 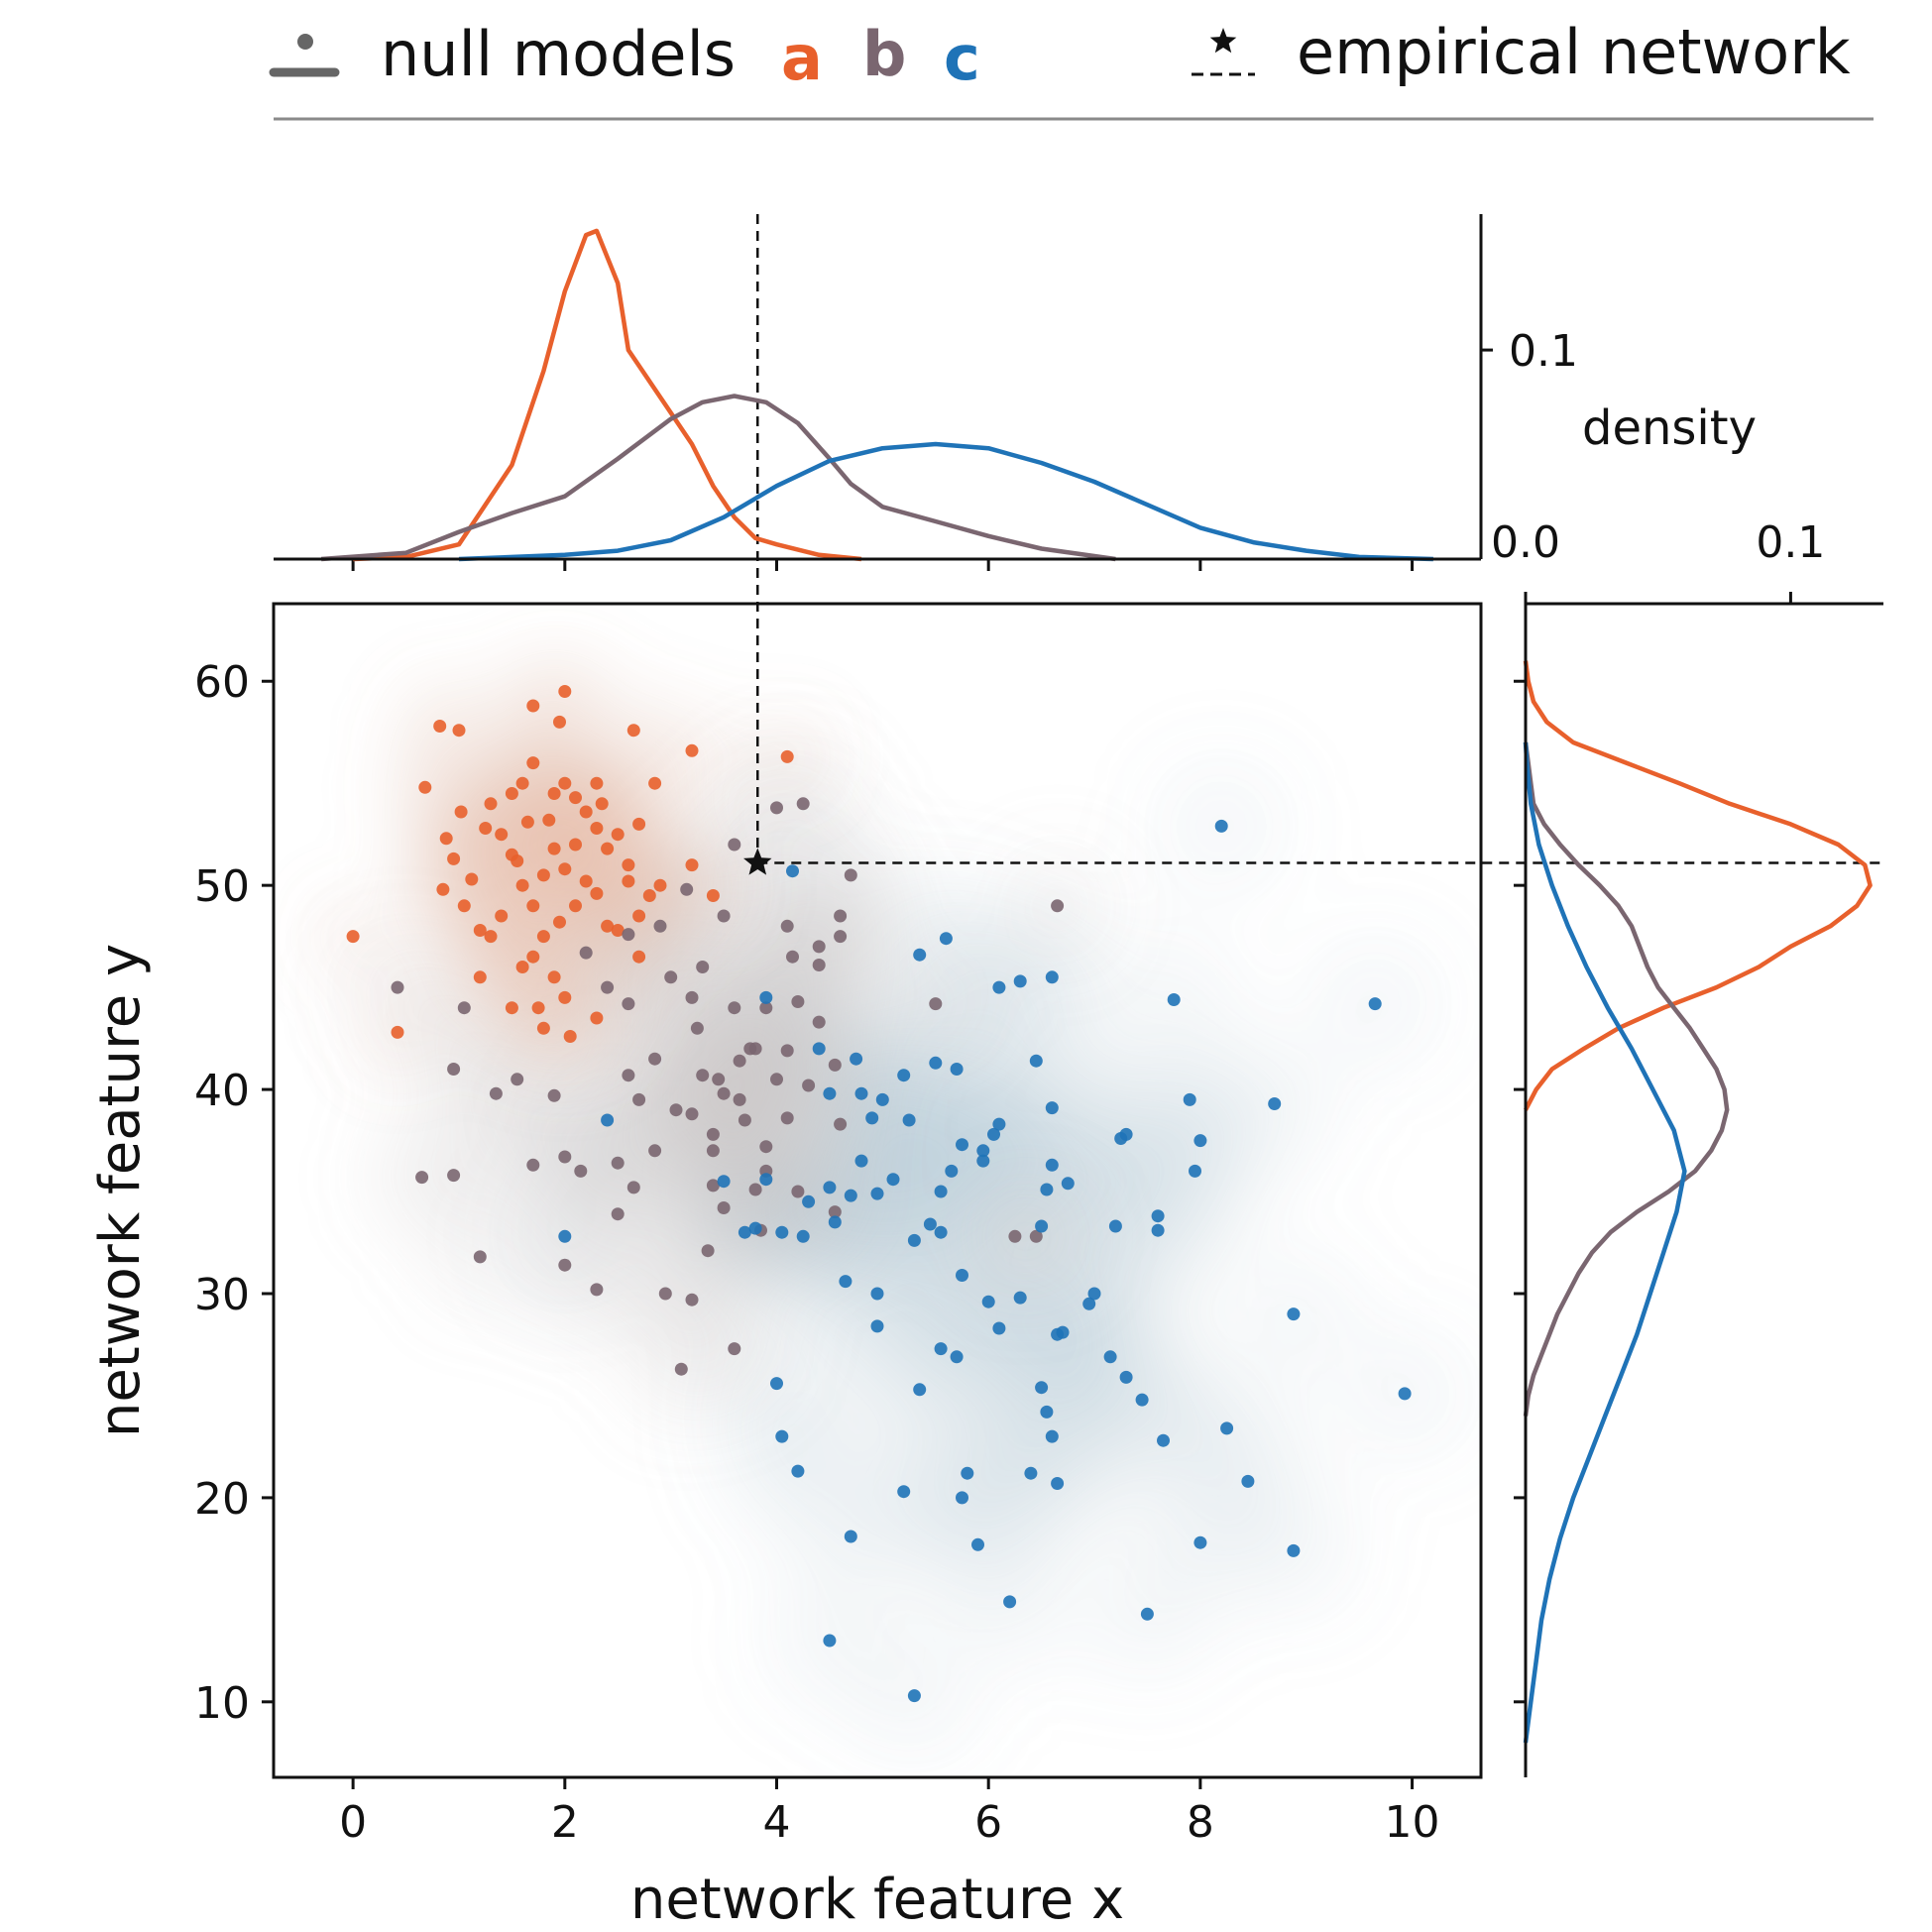 What do you see at coordinates (777, 1822) in the screenshot?
I see `x-tick-label: 4` at bounding box center [777, 1822].